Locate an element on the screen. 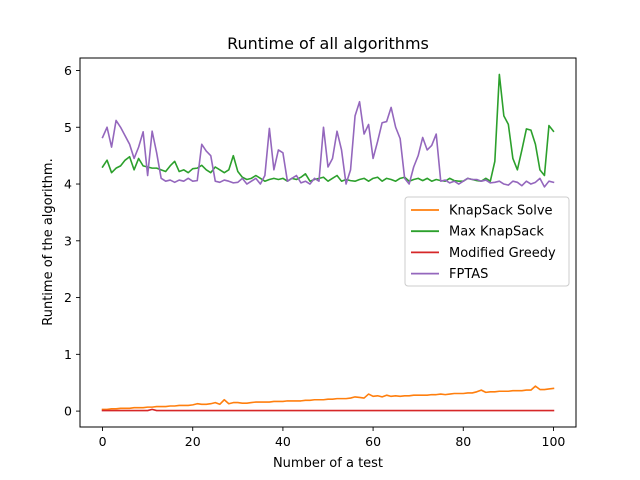 This screenshot has width=640, height=480. y-tick-label: 5 is located at coordinates (68, 127).